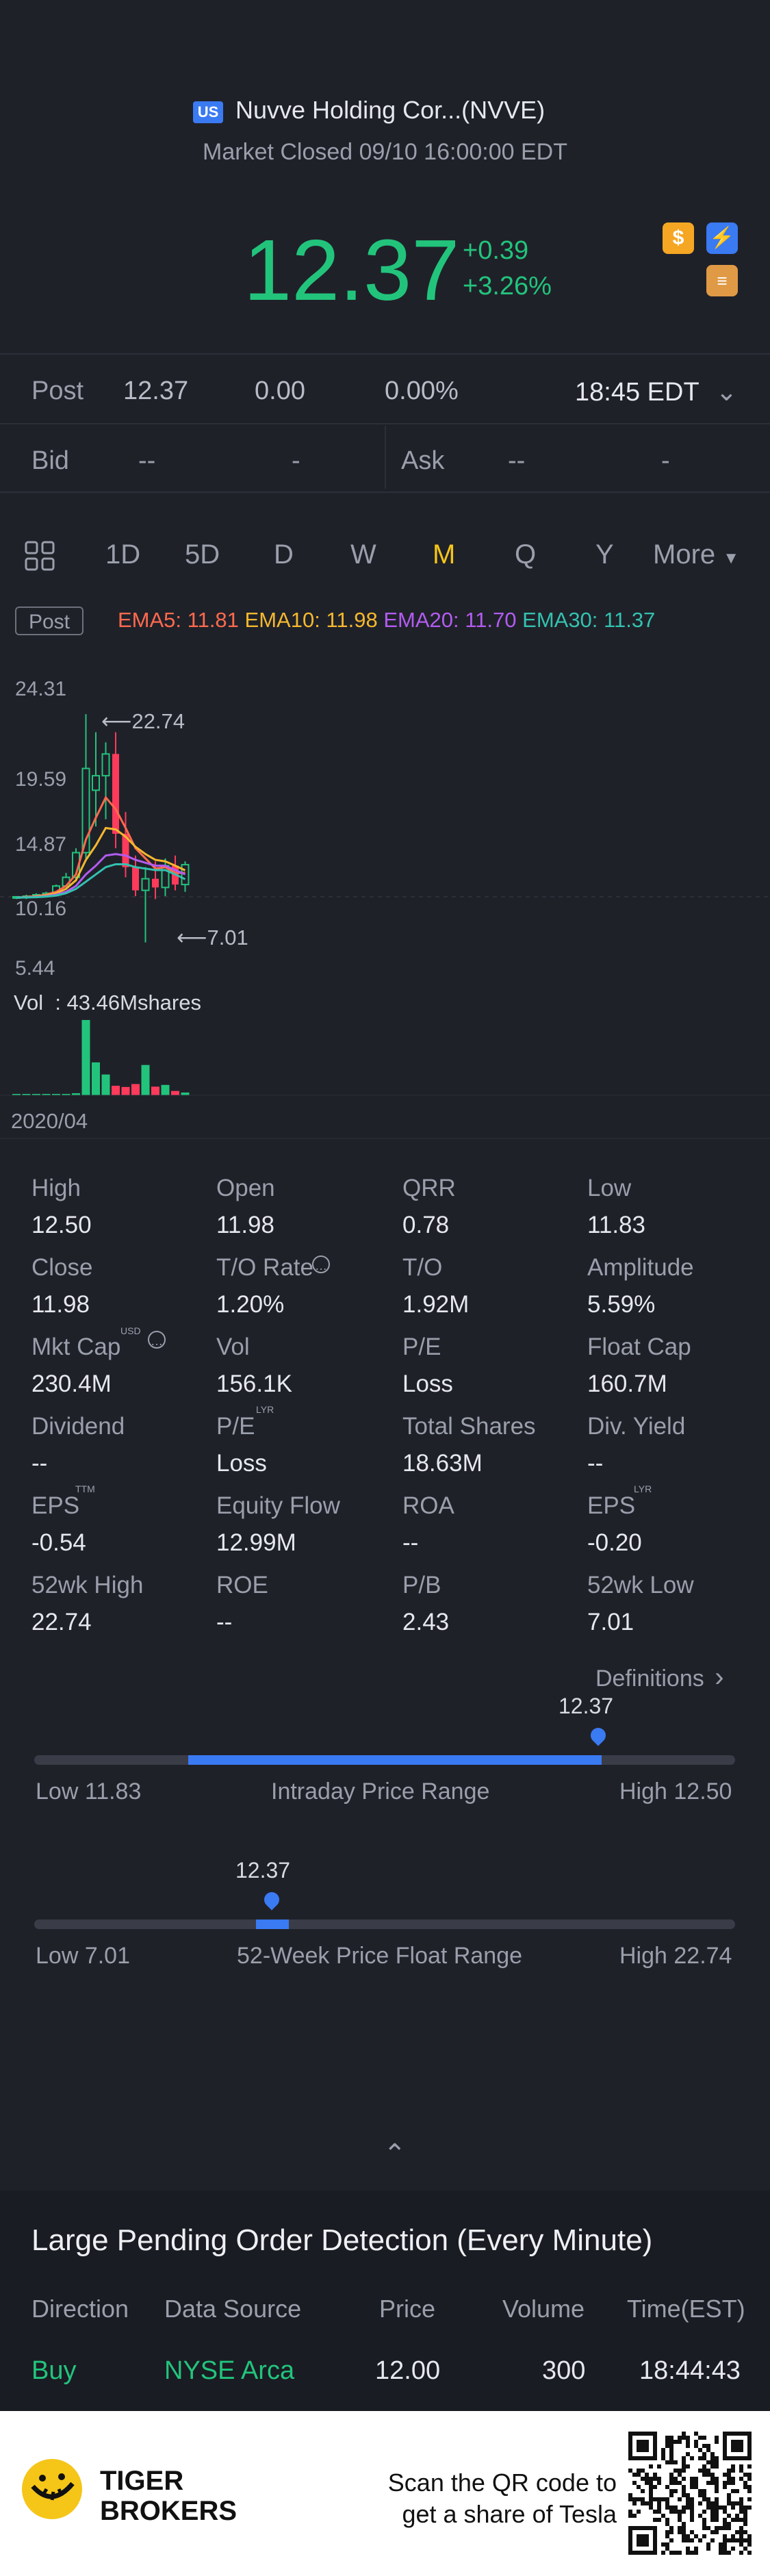  What do you see at coordinates (637, 393) in the screenshot?
I see `post-time-label: 18:45 EDT` at bounding box center [637, 393].